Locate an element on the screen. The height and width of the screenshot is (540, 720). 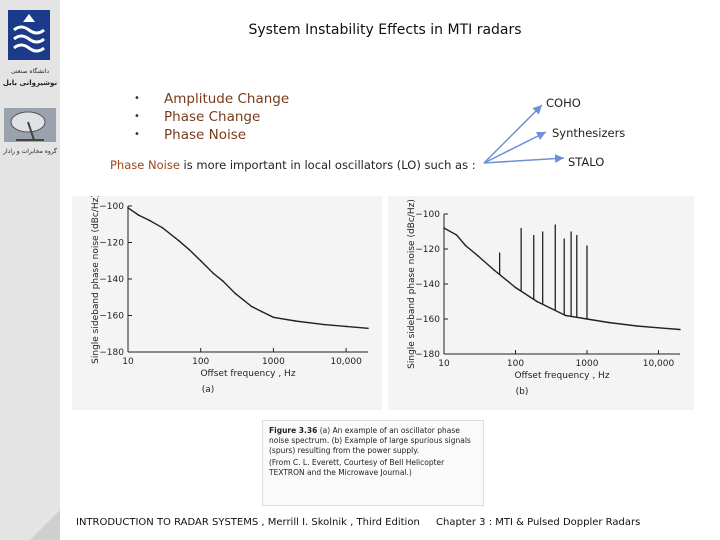
panel-label: (a) is located at coordinates (208, 390).